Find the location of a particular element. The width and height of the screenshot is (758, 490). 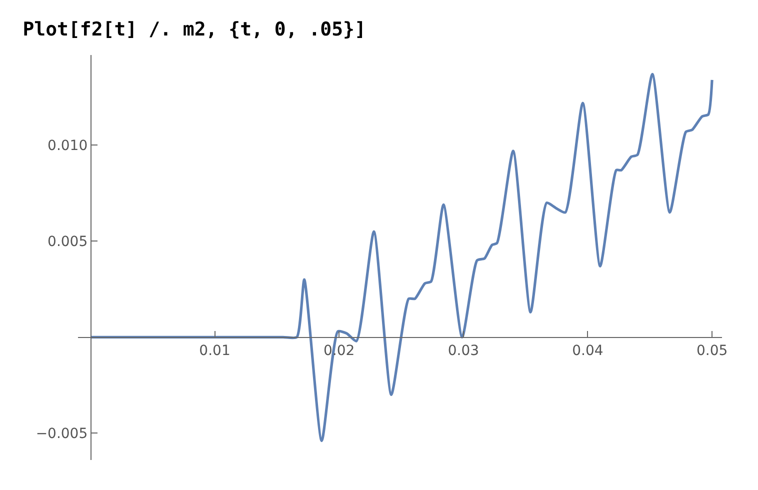

x-tick-label: 0.01 is located at coordinates (214, 350).